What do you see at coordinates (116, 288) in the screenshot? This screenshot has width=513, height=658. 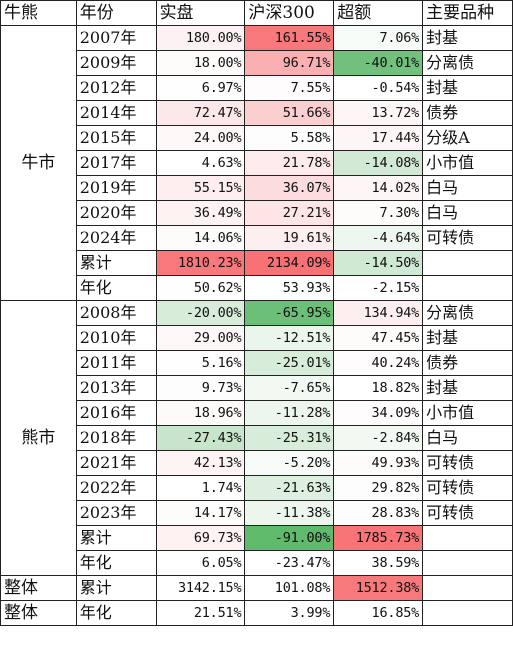 I see `year-cell: 年化` at bounding box center [116, 288].